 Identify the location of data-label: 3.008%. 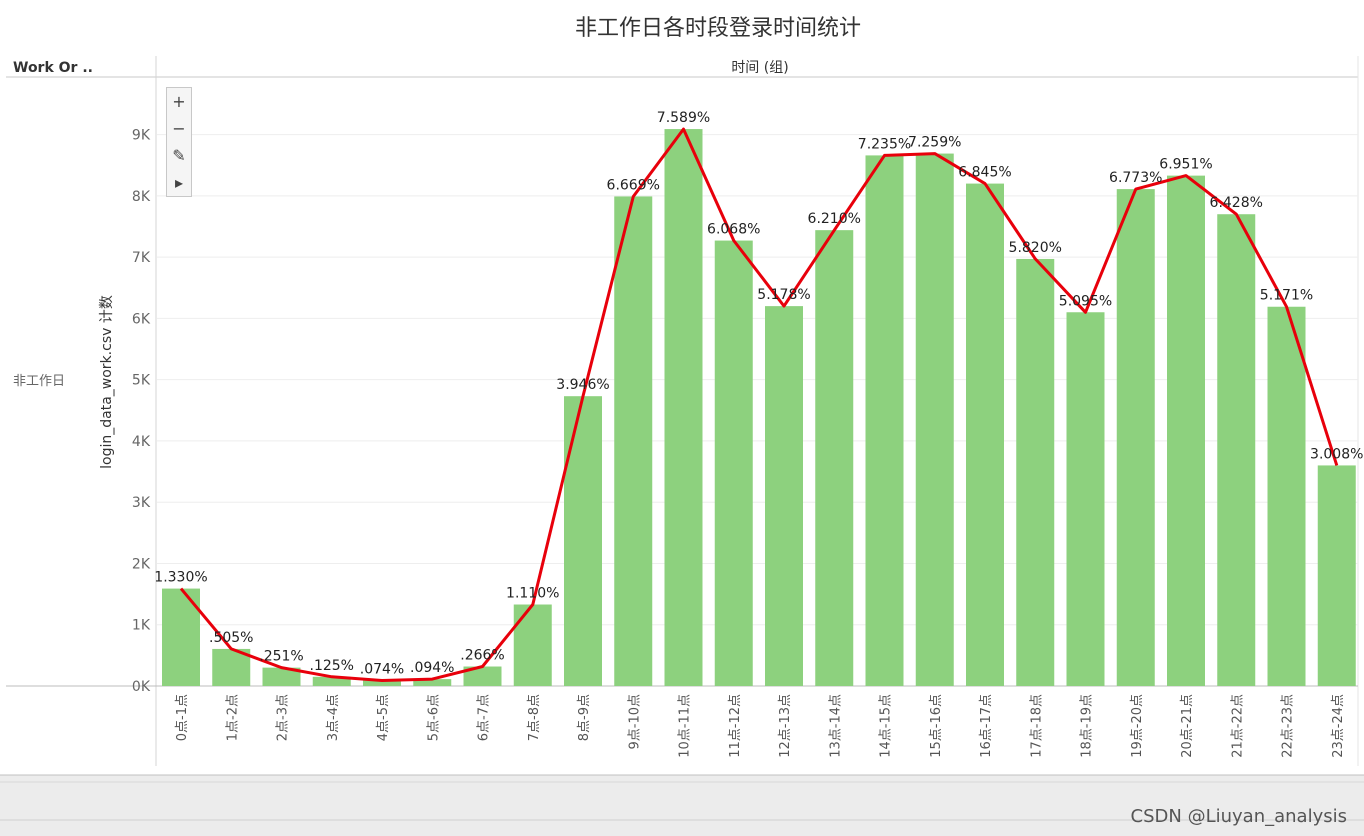
(1336, 454).